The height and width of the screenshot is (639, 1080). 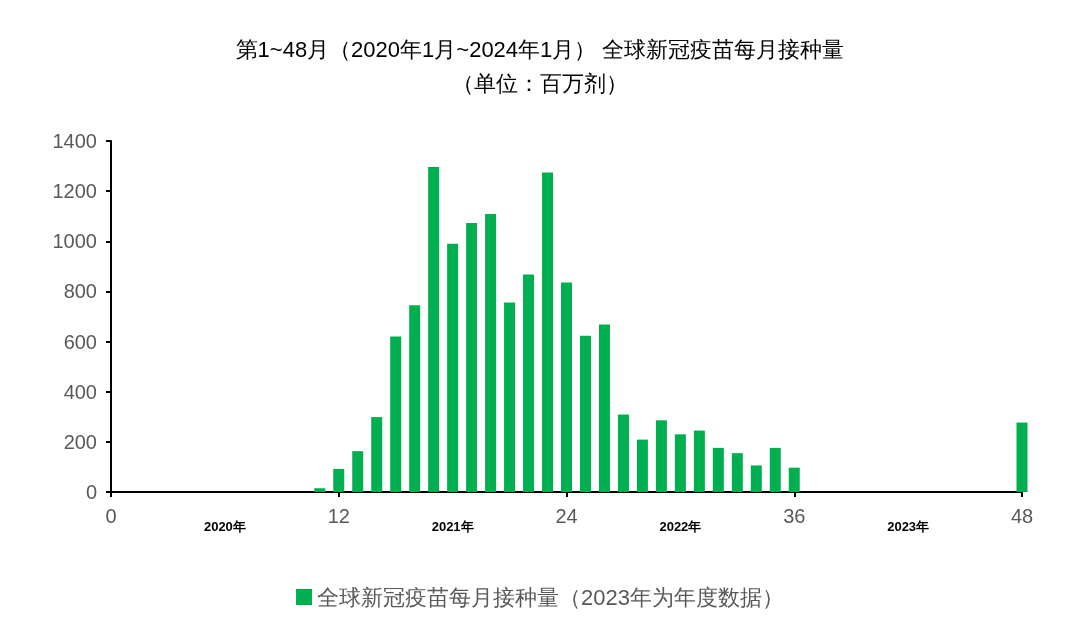 What do you see at coordinates (80, 341) in the screenshot?
I see `y-tick-label: 600` at bounding box center [80, 341].